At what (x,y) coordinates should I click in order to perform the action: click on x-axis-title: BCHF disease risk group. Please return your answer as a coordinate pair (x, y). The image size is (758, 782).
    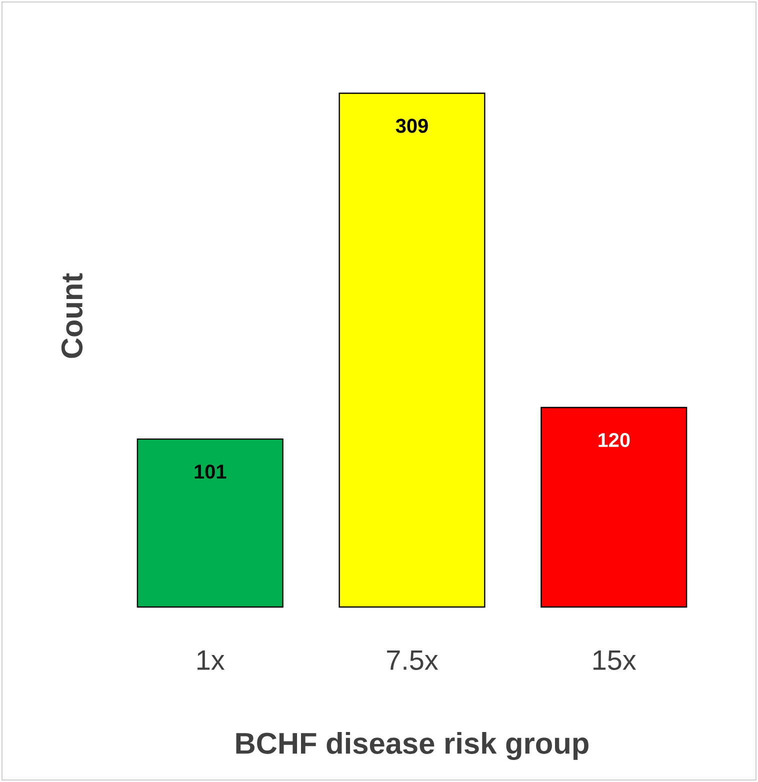
    Looking at the image, I should click on (412, 746).